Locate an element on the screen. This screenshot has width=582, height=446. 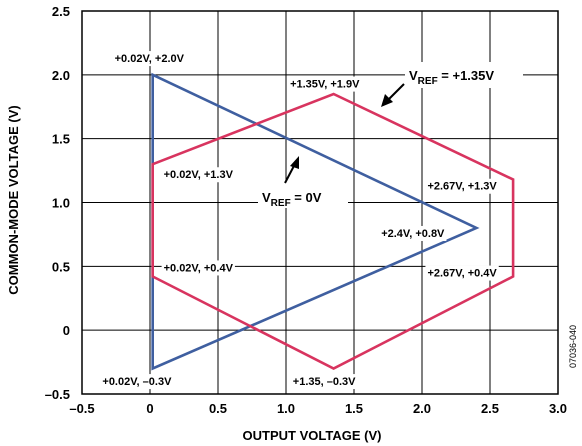
vref-135v-arrow is located at coordinates (396, 92).